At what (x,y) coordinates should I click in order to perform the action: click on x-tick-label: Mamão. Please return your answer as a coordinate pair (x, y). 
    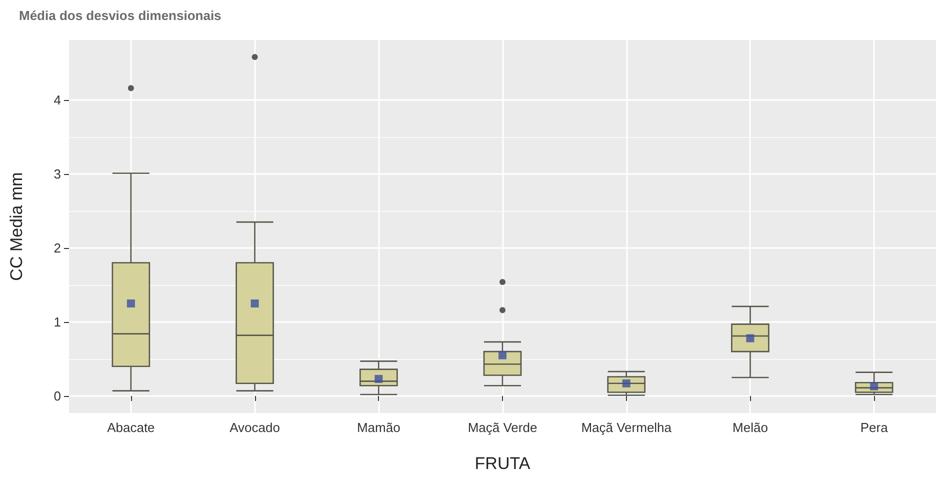
    Looking at the image, I should click on (378, 427).